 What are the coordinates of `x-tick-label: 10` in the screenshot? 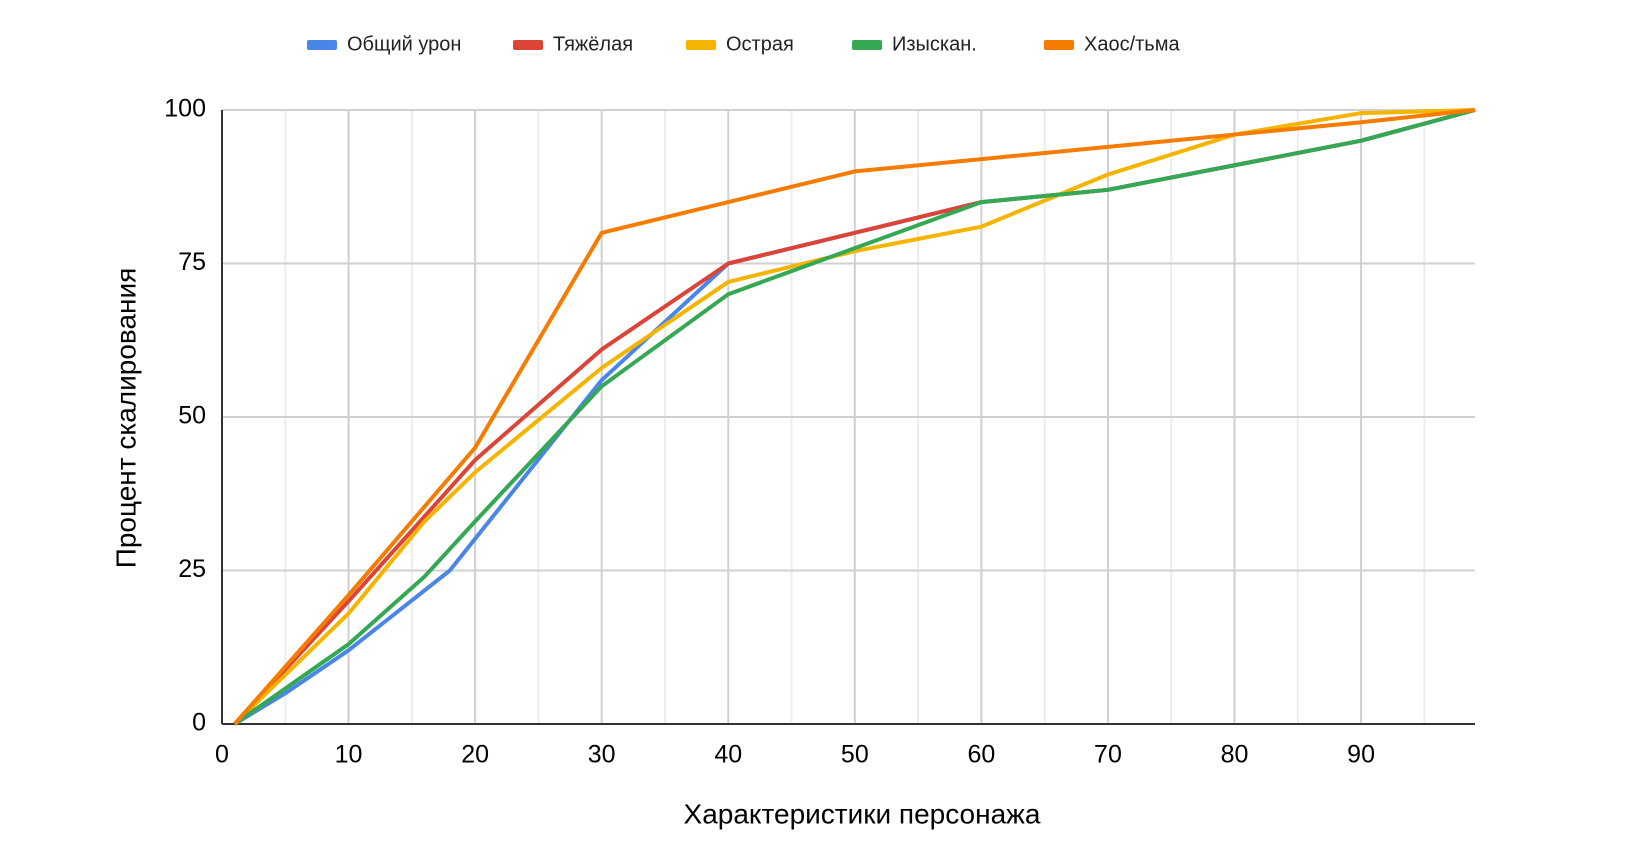 It's located at (349, 755).